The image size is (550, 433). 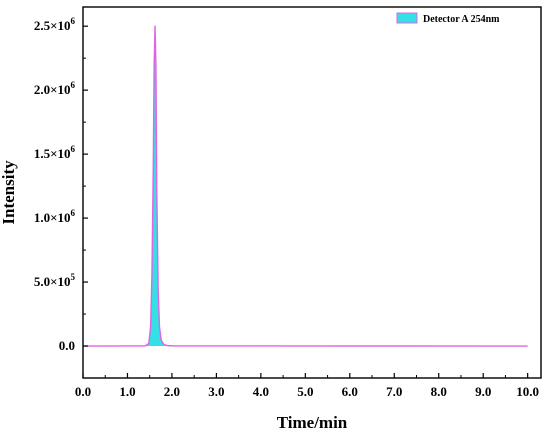 I want to click on x-tick-label-4: 4.0, so click(x=261, y=391).